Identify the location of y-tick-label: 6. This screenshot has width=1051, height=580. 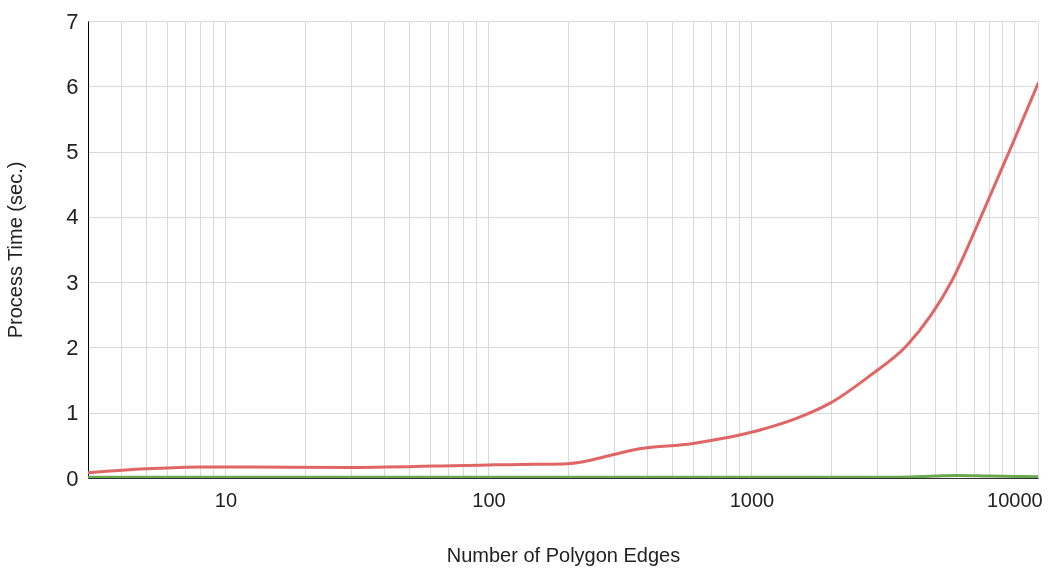
(72, 86).